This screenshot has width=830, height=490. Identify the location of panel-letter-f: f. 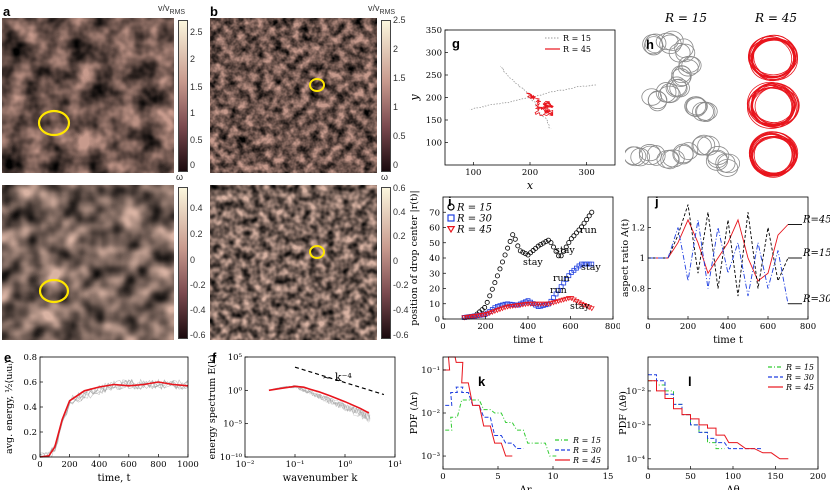
(214, 357).